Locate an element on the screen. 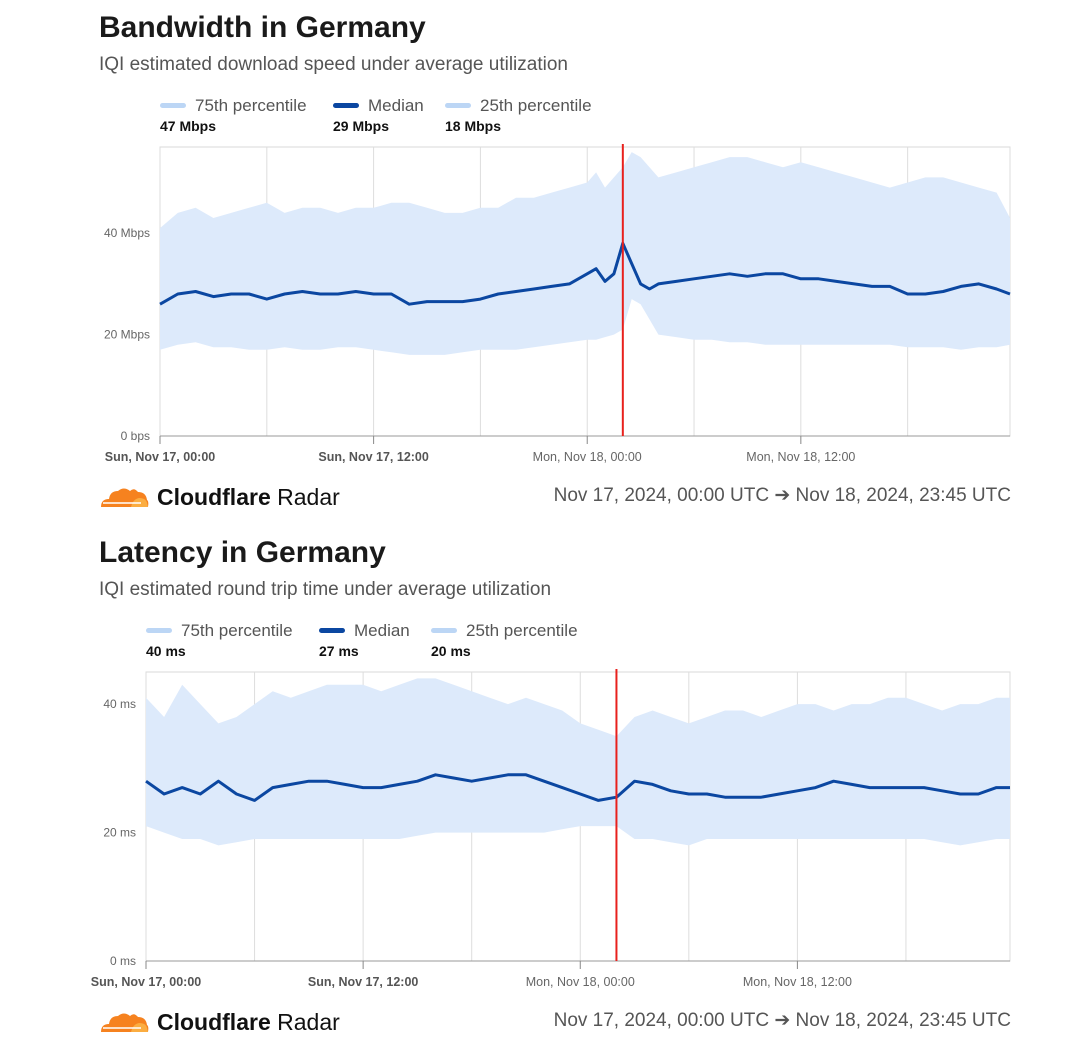 This screenshot has height=1038, width=1086. y-tick-label: 0 ms is located at coordinates (123, 961).